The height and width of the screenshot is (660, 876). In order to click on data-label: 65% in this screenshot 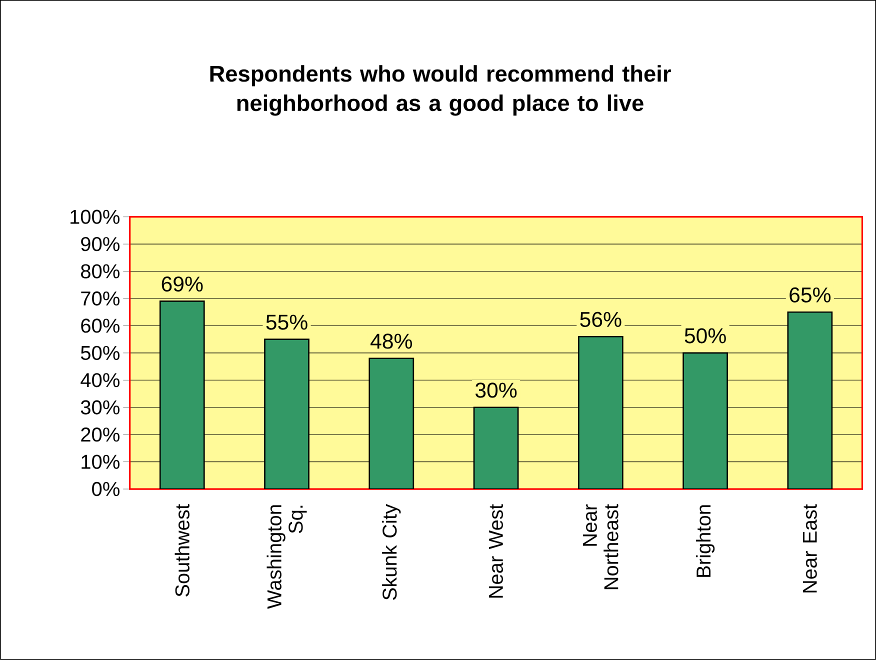, I will do `click(810, 295)`.